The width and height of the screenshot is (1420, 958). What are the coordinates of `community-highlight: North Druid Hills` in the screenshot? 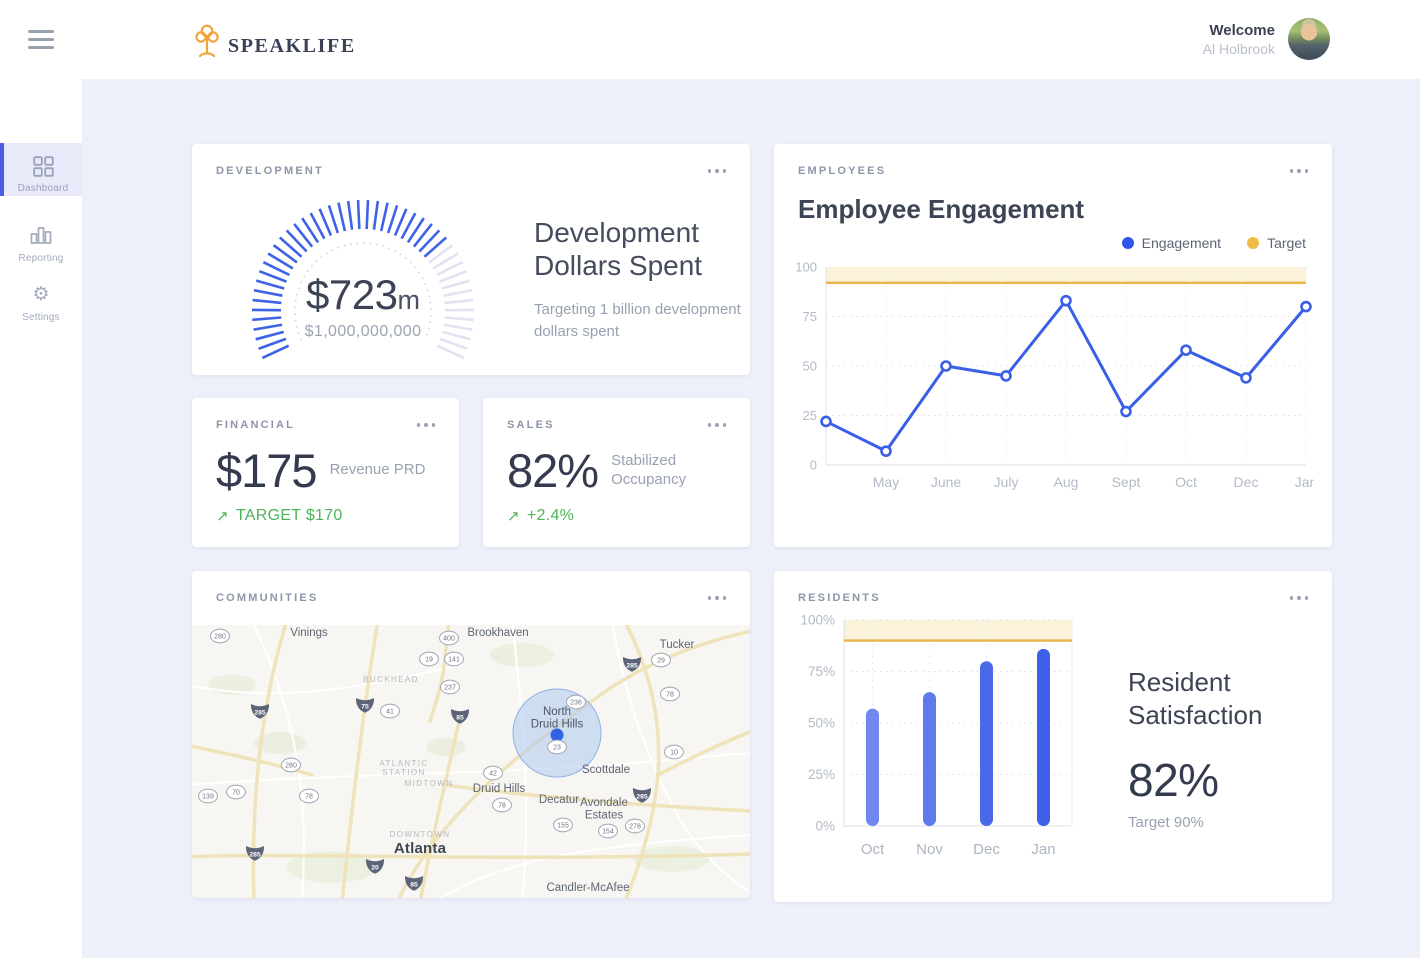 It's located at (557, 733).